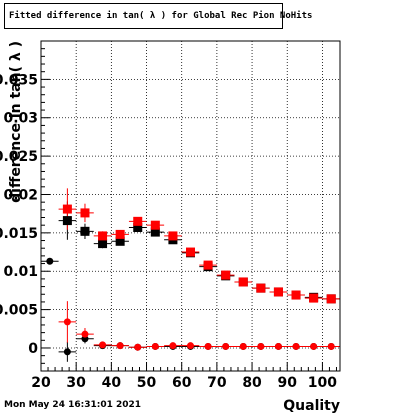  What do you see at coordinates (322, 383) in the screenshot?
I see `x-tick-label: 100` at bounding box center [322, 383].